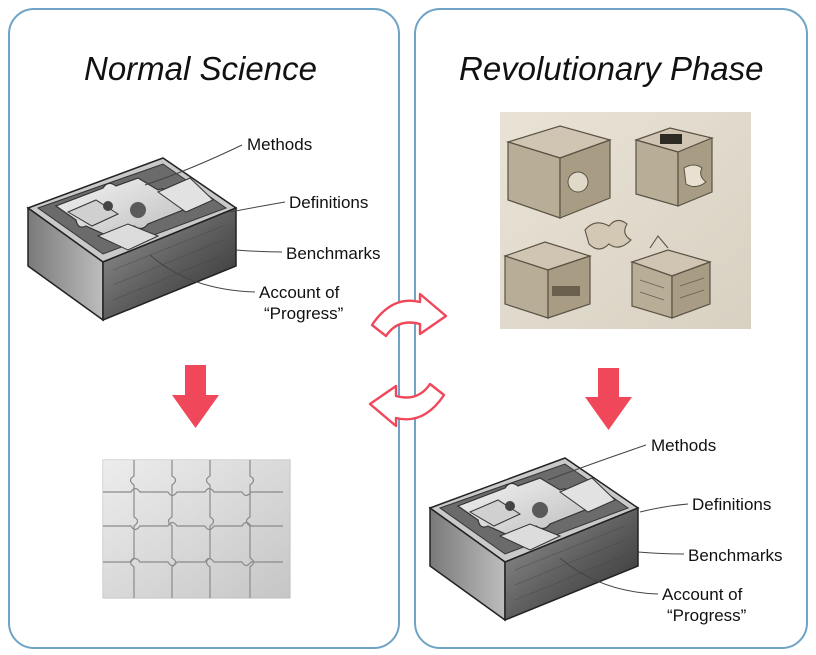 This screenshot has height=655, width=816. I want to click on cycle-arrow-icon, so click(408, 360).